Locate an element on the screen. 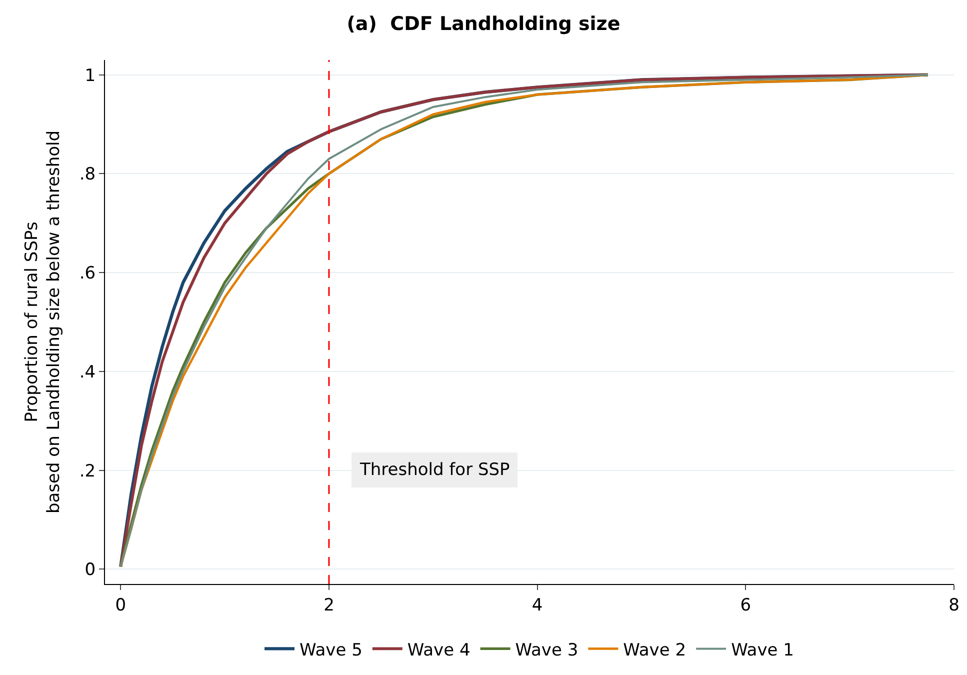 Image resolution: width=967 pixels, height=675 pixels. x-tick-label: 2 is located at coordinates (329, 605).